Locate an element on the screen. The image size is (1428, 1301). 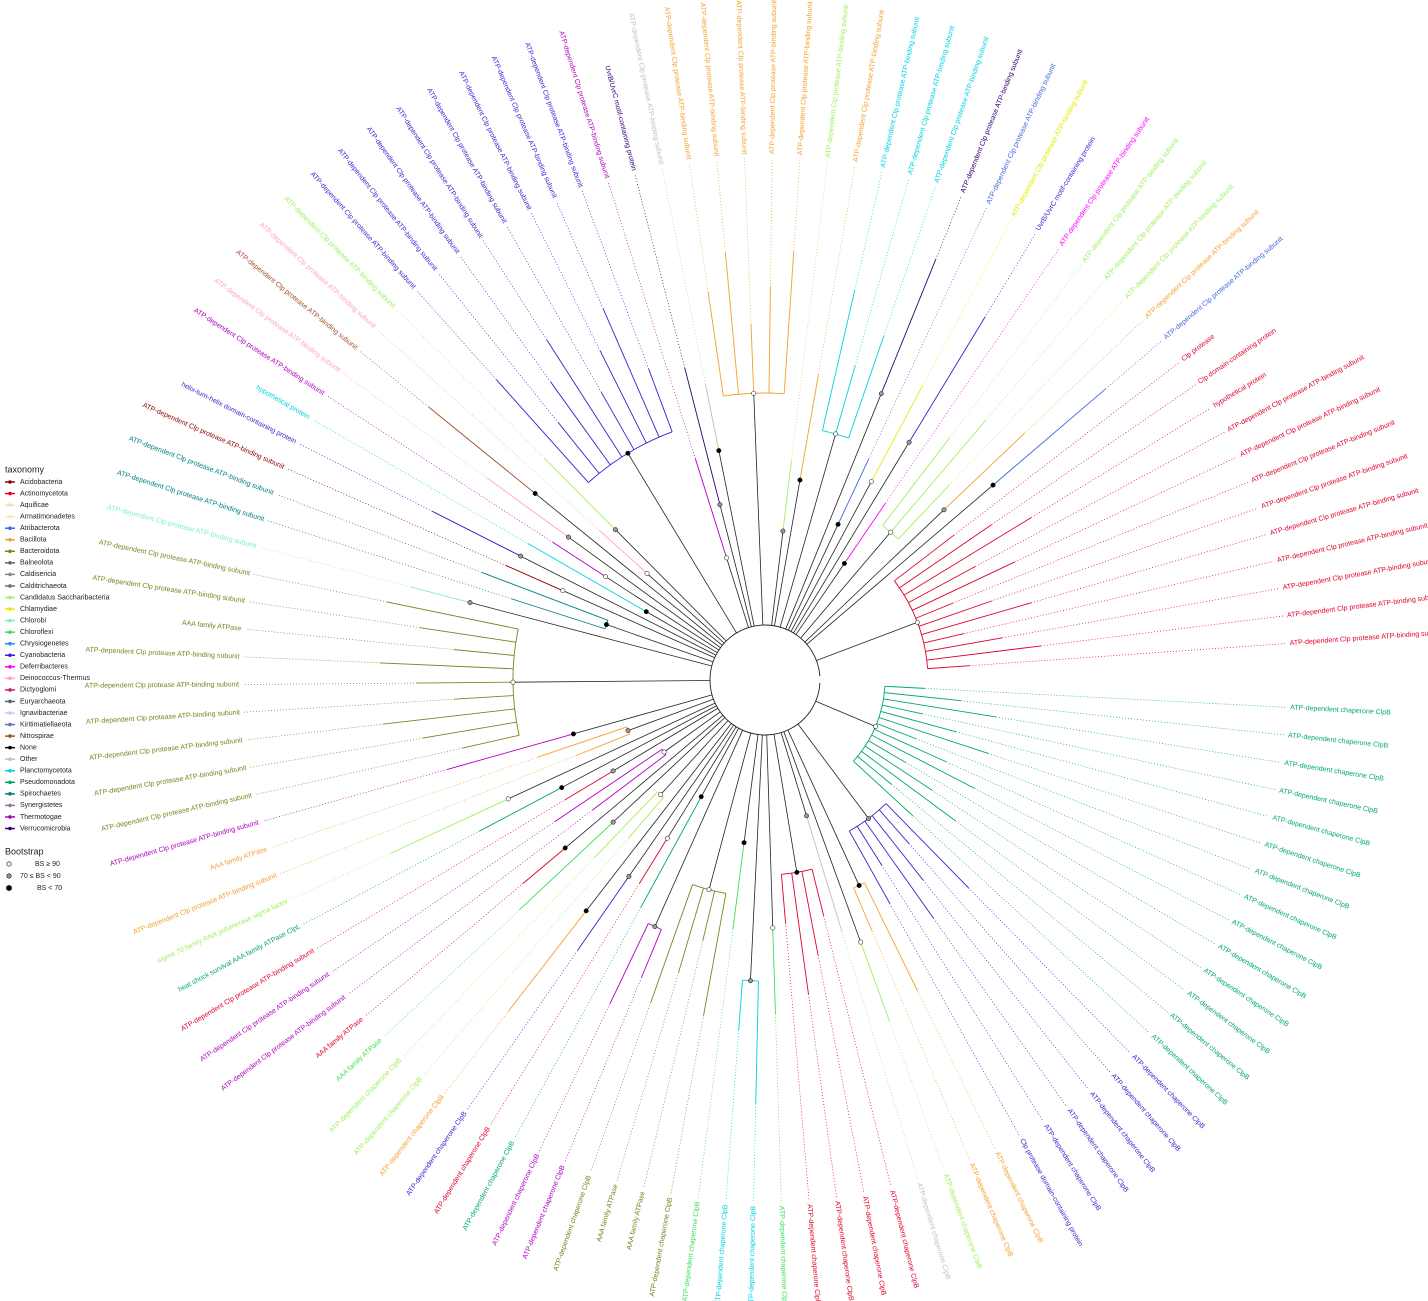
legend-label: Chlorobi is located at coordinates (33, 620).